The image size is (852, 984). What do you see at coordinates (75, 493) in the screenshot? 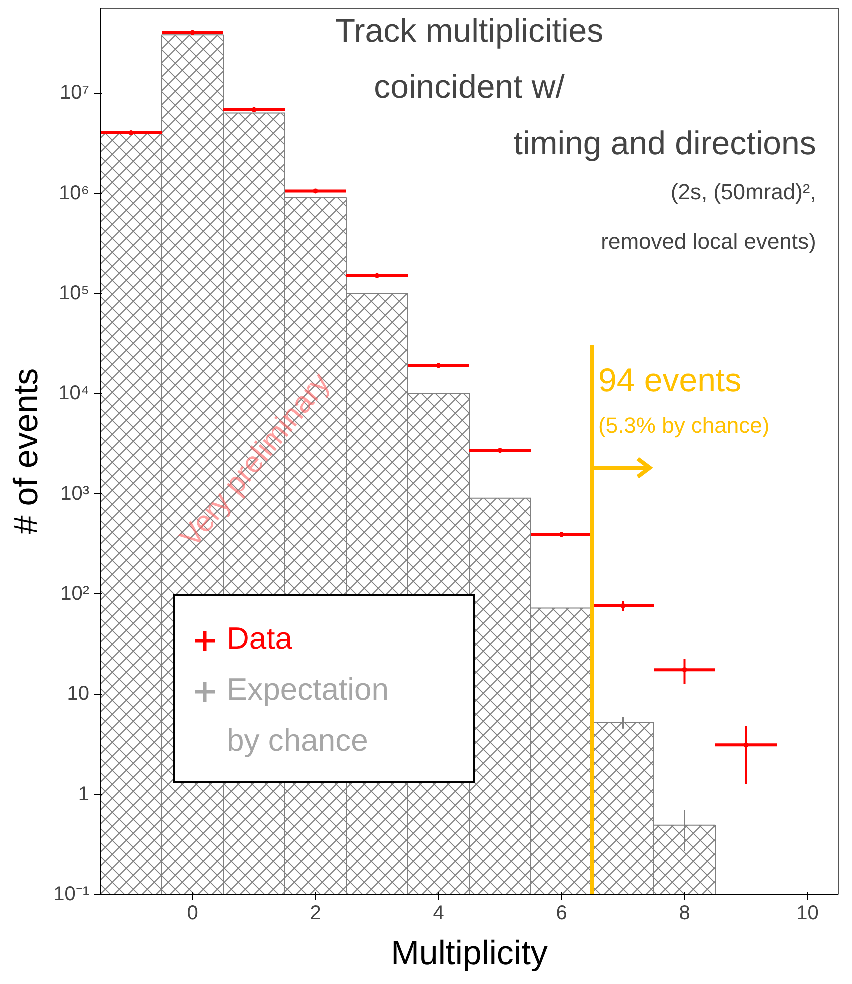
I see `y-tick-label: 10³` at bounding box center [75, 493].